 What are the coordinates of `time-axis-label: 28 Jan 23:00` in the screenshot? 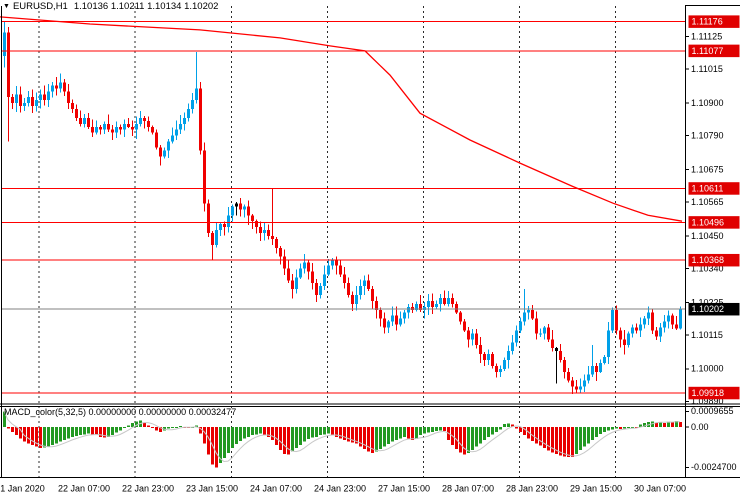 It's located at (532, 488).